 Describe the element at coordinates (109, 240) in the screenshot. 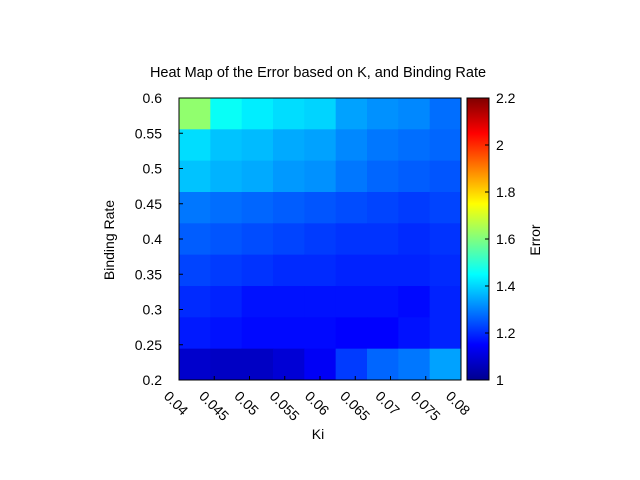

I see `y-axis-label: Binding Rate` at that location.